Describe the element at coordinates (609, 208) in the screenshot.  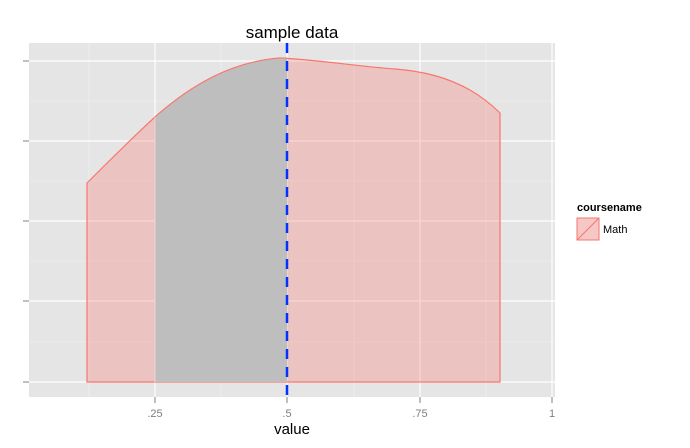
I see `legend-title: coursename` at that location.